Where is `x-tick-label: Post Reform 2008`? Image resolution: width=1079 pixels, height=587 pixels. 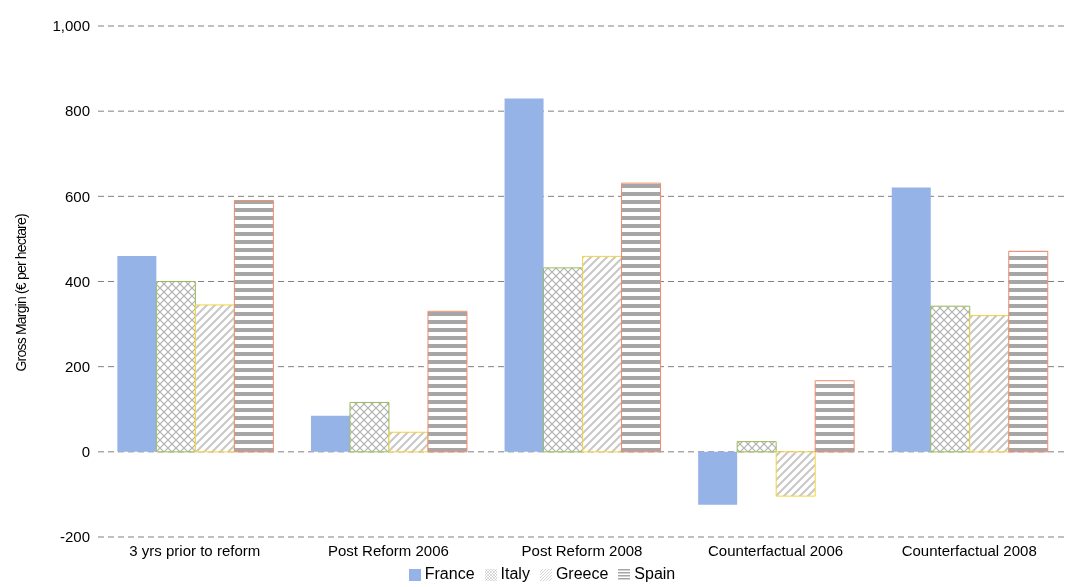
x-tick-label: Post Reform 2008 is located at coordinates (582, 550).